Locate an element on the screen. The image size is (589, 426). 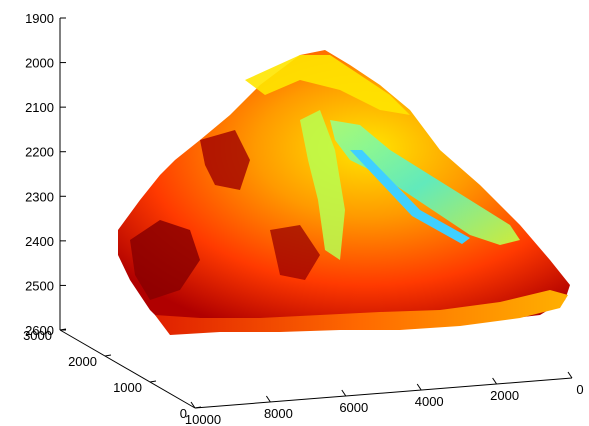
z-tick-label: 2000 is located at coordinates (39, 63).